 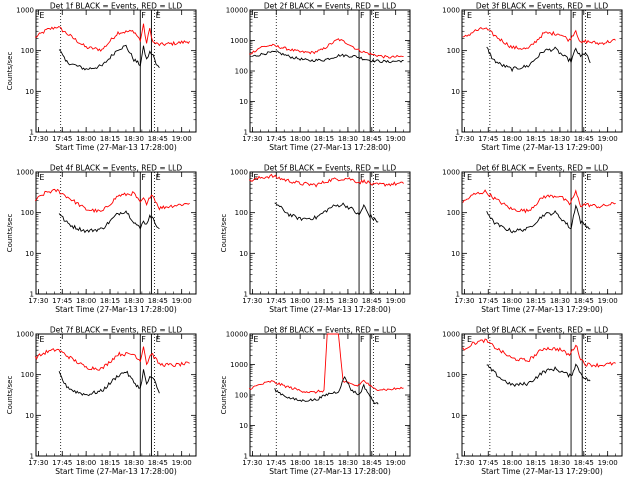 I want to click on plot-title: Det 1f BLACK = Events, RED = LLD, so click(x=116, y=6).